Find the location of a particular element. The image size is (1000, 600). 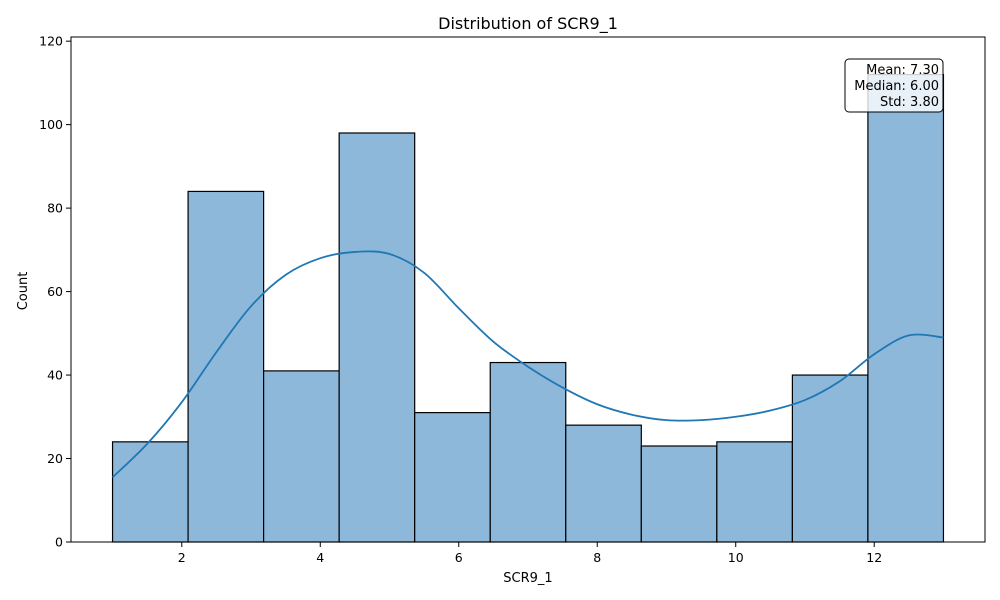

y-tick-label: 100 is located at coordinates (51, 124).